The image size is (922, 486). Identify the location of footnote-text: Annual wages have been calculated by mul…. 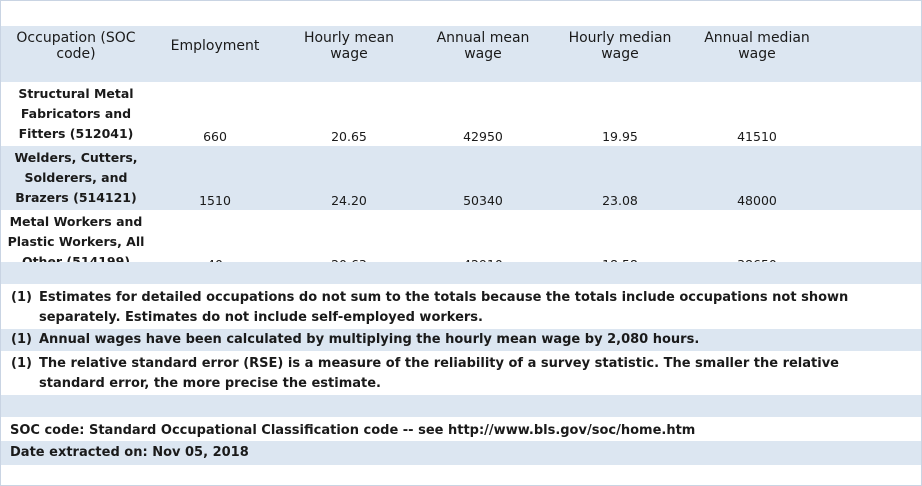
(369, 339).